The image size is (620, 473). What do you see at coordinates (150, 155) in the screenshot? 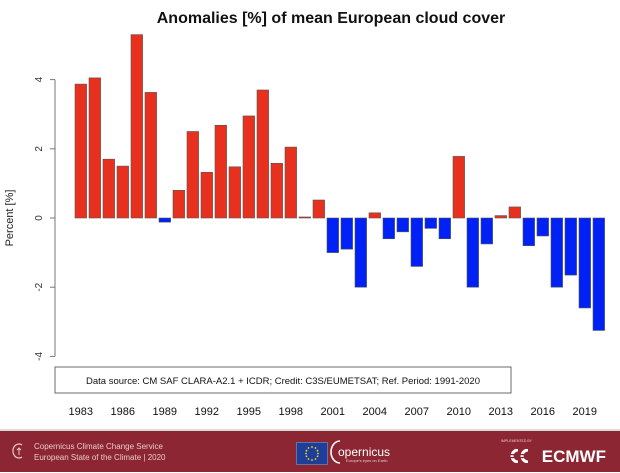
I see `bar-1988` at bounding box center [150, 155].